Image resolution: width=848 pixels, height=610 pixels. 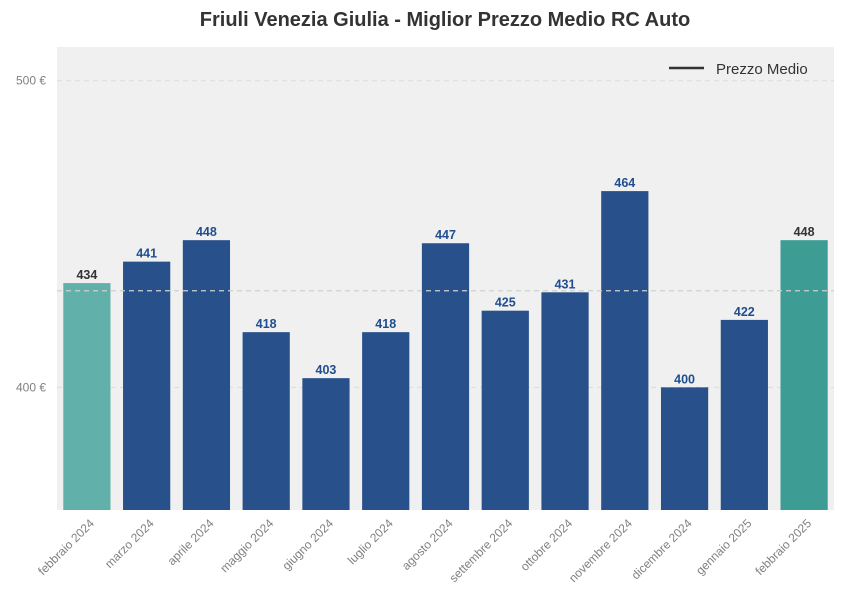 I want to click on x-tick-label: febbraio 2024, so click(x=66, y=547).